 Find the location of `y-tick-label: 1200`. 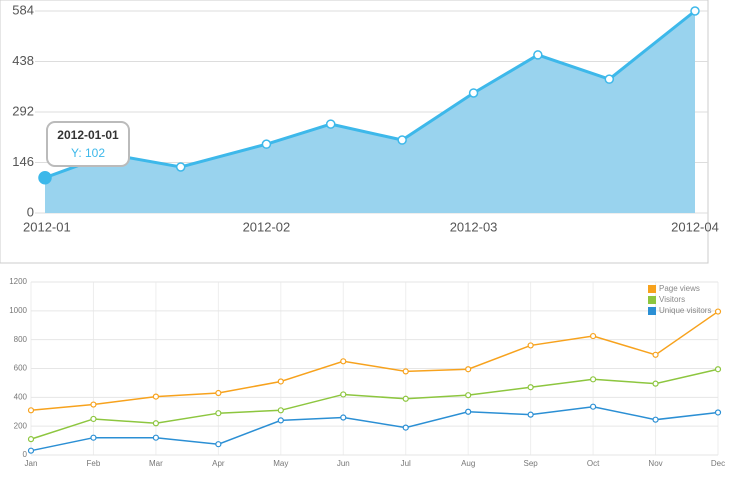

y-tick-label: 1200 is located at coordinates (18, 281).